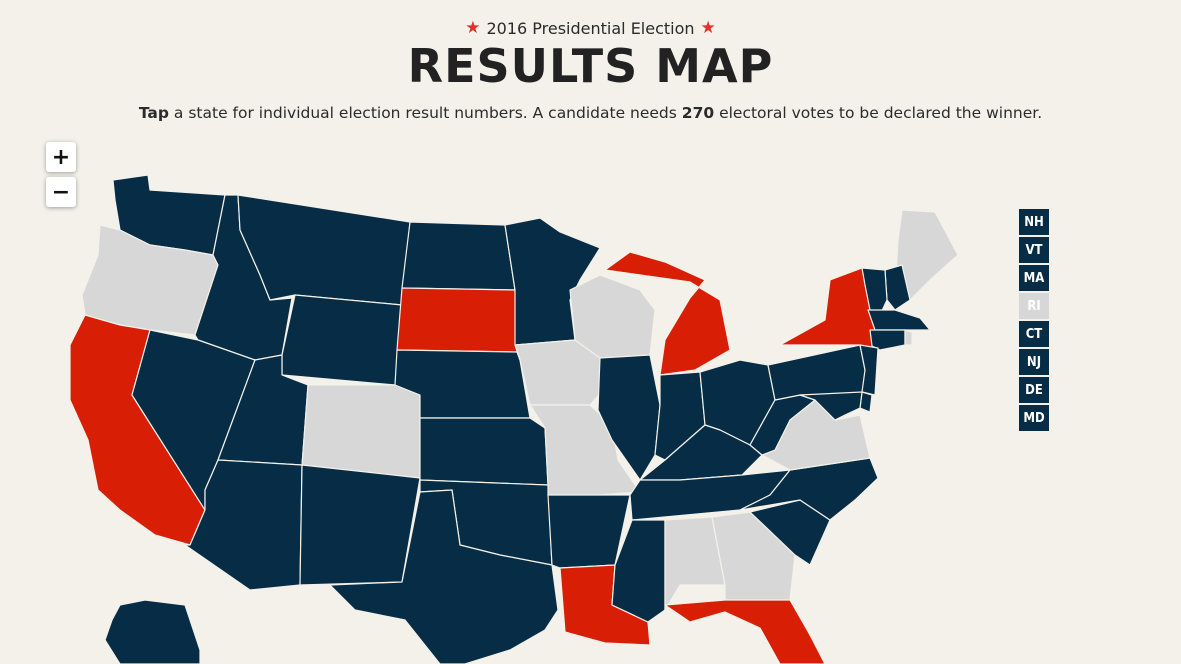 This screenshot has width=1181, height=664. Describe the element at coordinates (667, 313) in the screenshot. I see `state-mi` at that location.